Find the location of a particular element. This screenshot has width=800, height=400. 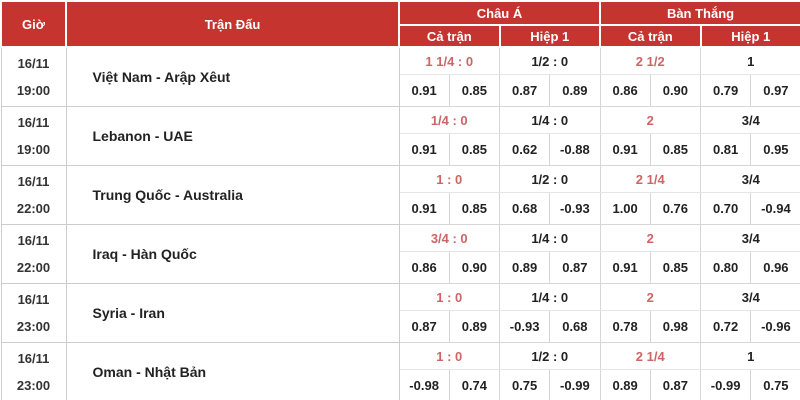

header-row-subcolumns: Cả trận Hiệp 1 Cả trận Hiệp 1 is located at coordinates (400, 36).